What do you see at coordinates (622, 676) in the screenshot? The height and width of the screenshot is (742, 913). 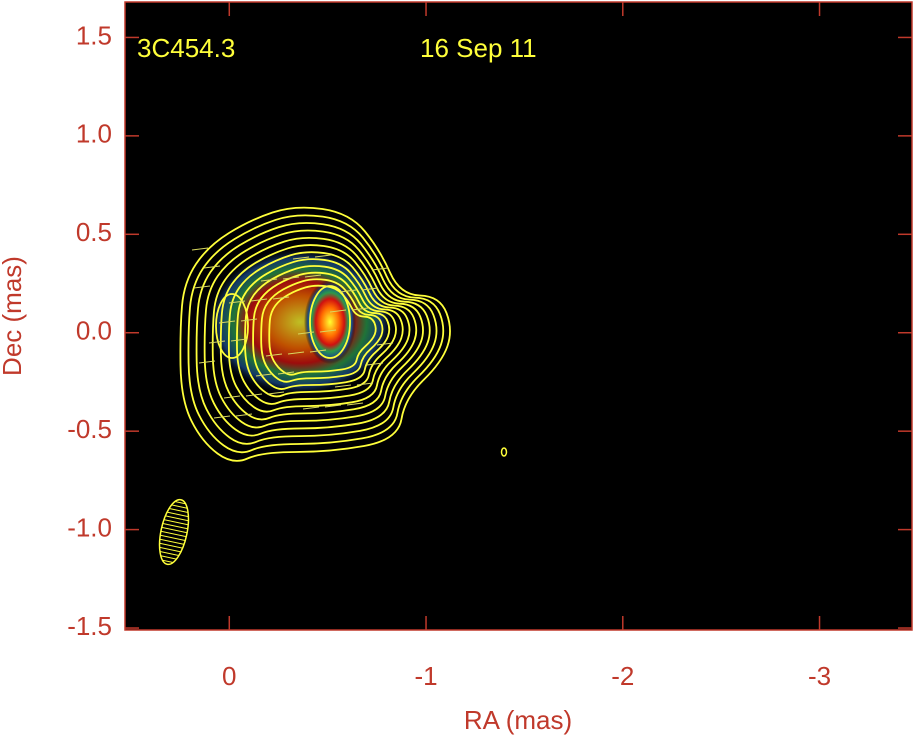 I see `x-tick-label: -2` at bounding box center [622, 676].